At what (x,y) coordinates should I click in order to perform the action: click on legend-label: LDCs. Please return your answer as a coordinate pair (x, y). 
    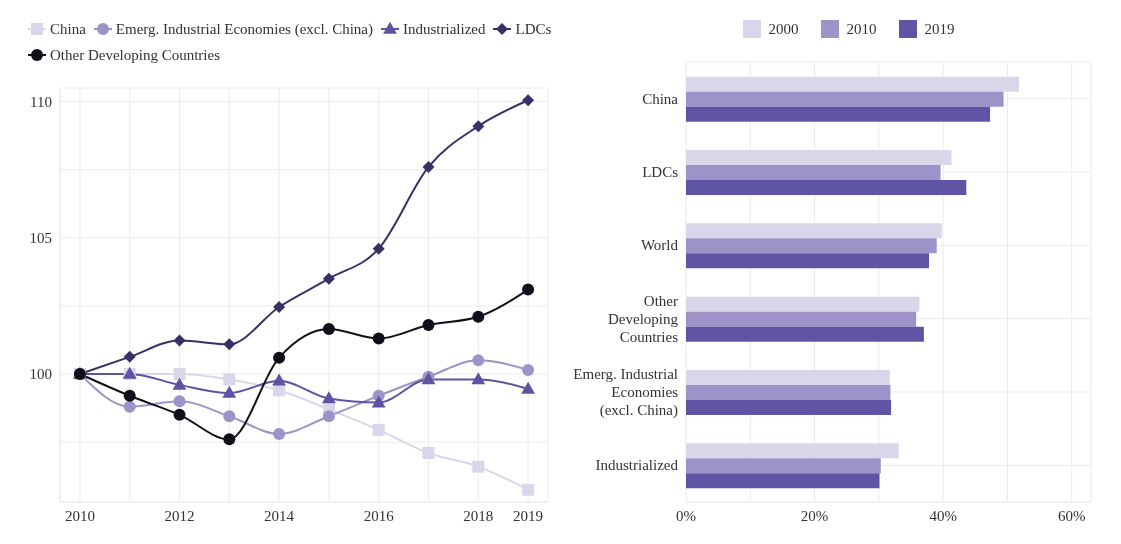
    Looking at the image, I should click on (533, 29).